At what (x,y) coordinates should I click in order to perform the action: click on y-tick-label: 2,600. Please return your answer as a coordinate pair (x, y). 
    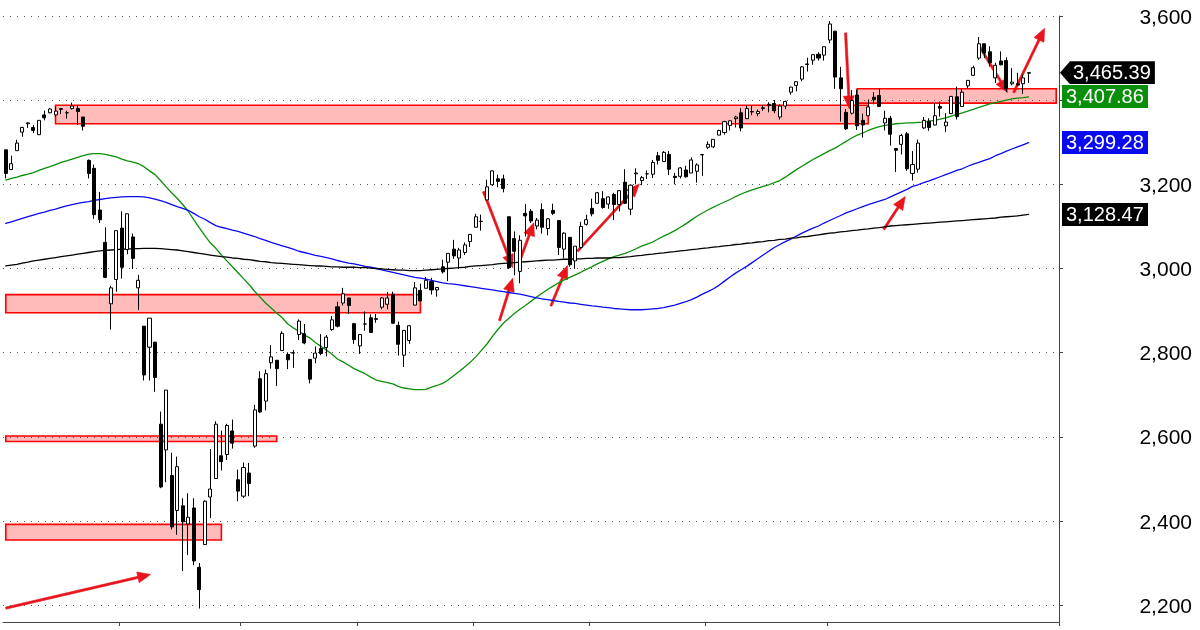
    Looking at the image, I should click on (1165, 437).